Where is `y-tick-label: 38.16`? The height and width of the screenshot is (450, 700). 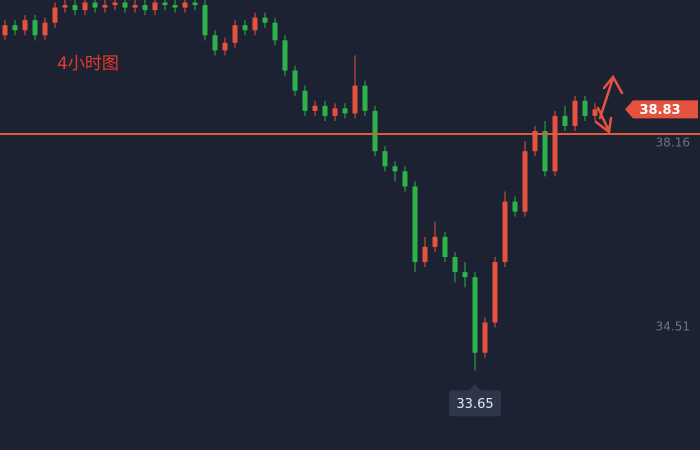
y-tick-label: 38.16 is located at coordinates (673, 143).